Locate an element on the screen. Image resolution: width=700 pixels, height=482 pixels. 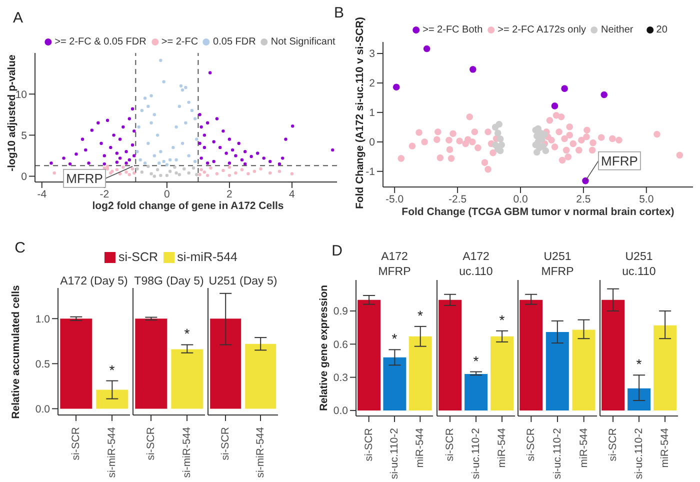
legend-label: si-SCR is located at coordinates (138, 257).